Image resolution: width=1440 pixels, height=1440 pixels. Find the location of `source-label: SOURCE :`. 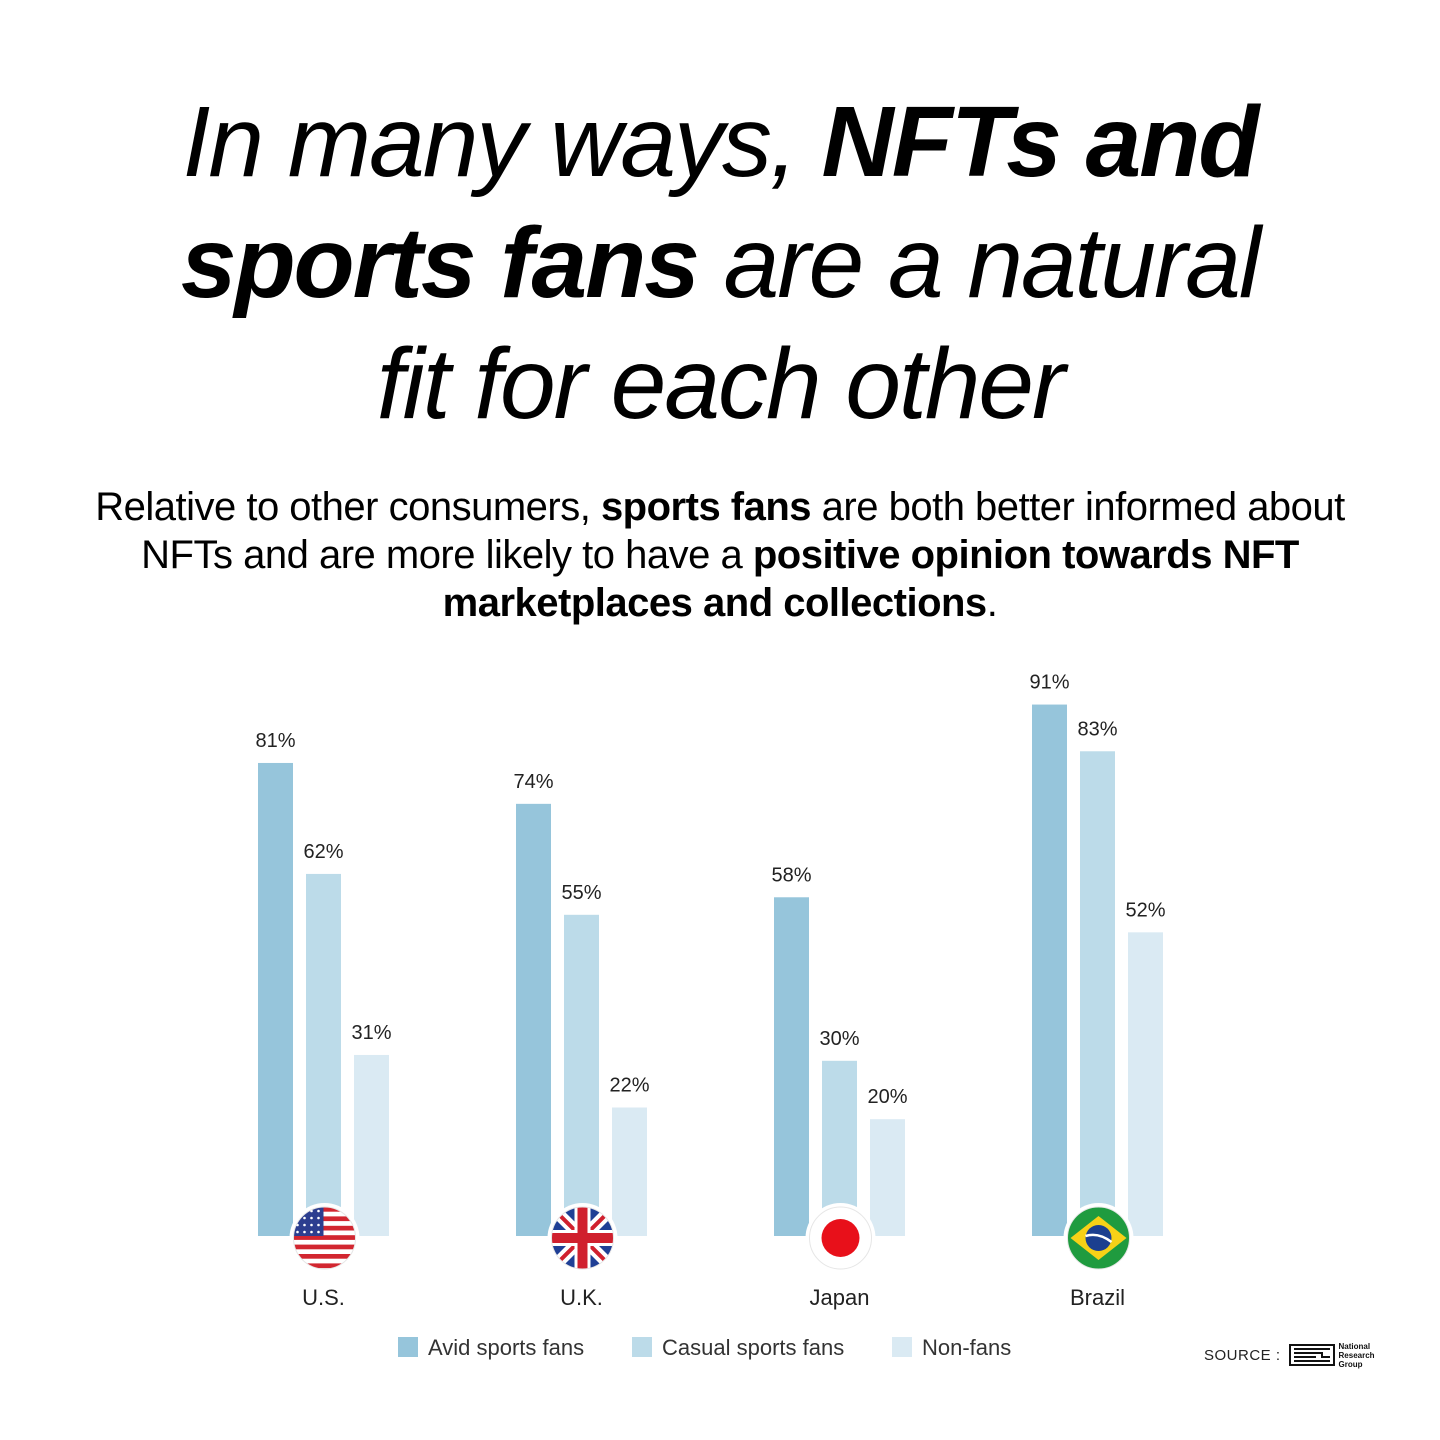

source-label: SOURCE : is located at coordinates (1242, 1355).